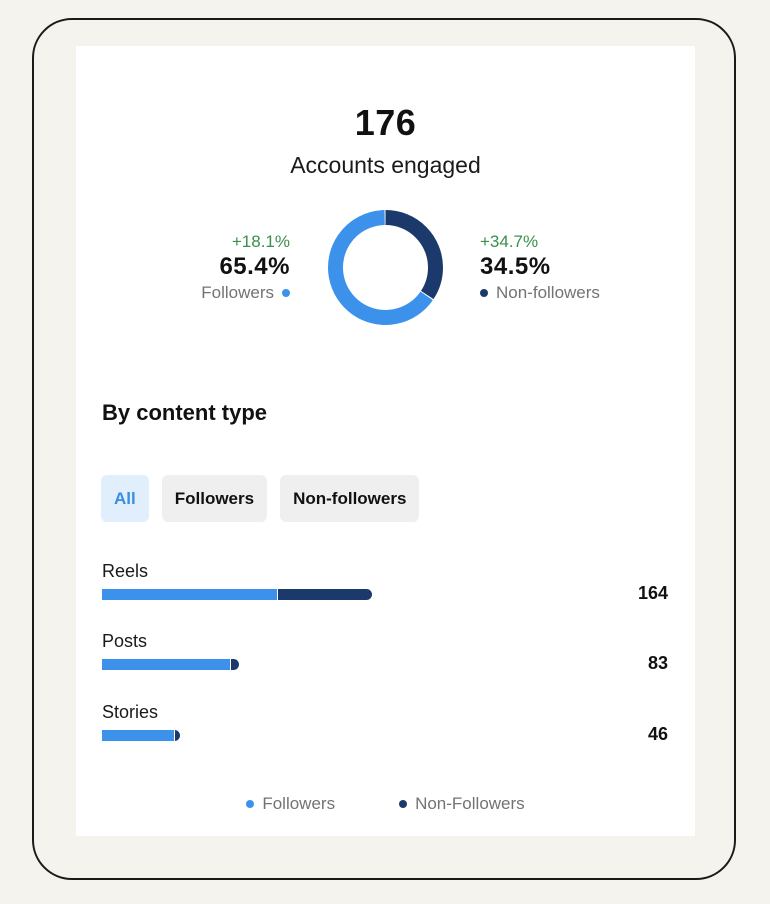 This screenshot has width=770, height=904. What do you see at coordinates (234, 664) in the screenshot?
I see `posts-non-followers-bar-segment` at bounding box center [234, 664].